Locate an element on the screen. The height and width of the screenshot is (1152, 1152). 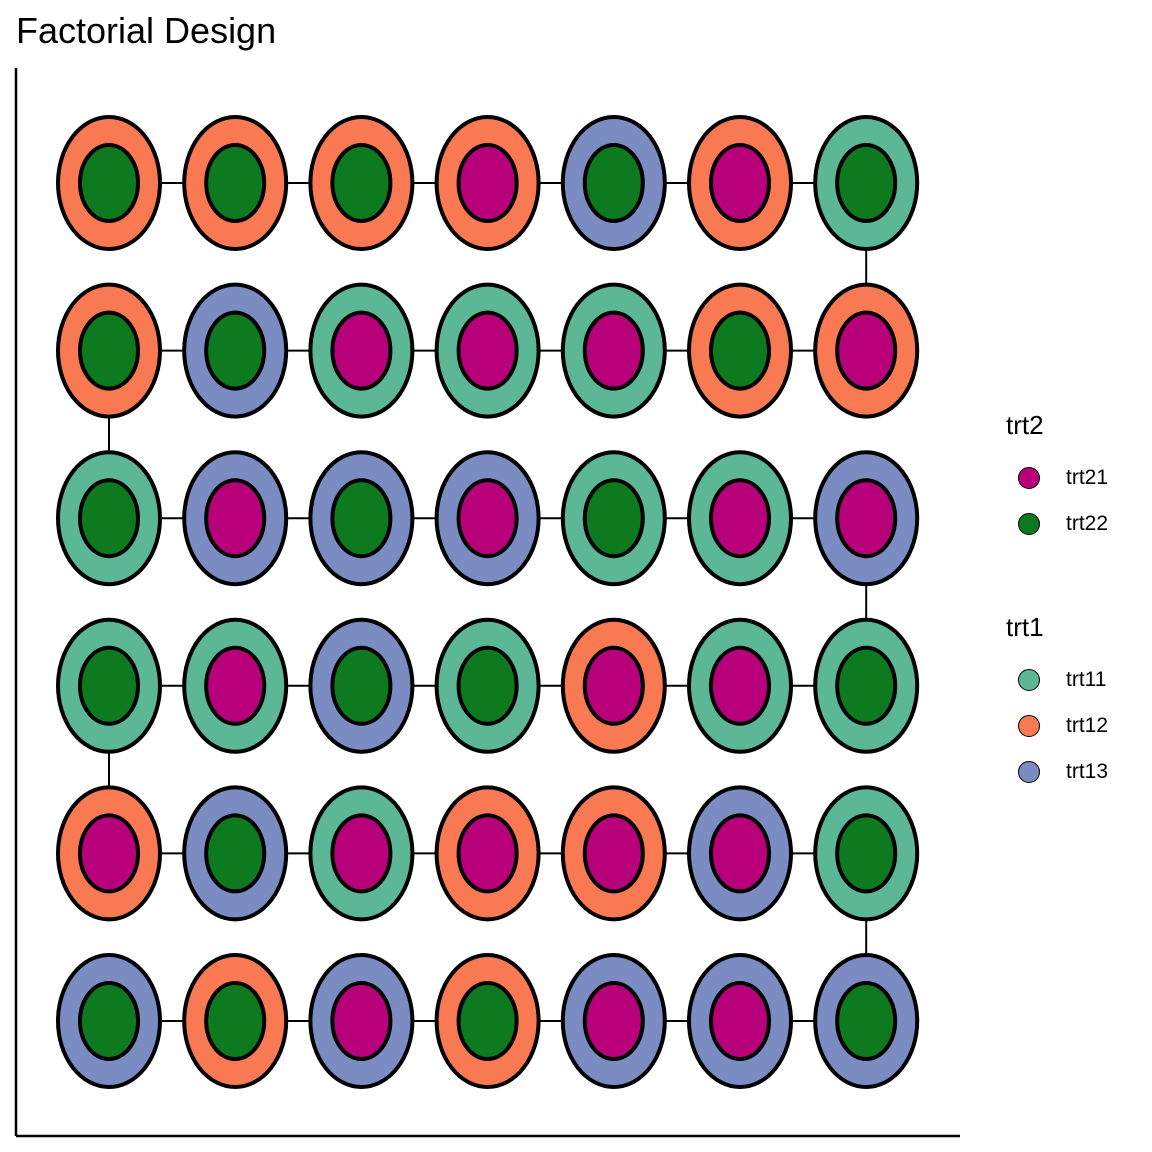
legend-key-trt22 is located at coordinates (1029, 524).